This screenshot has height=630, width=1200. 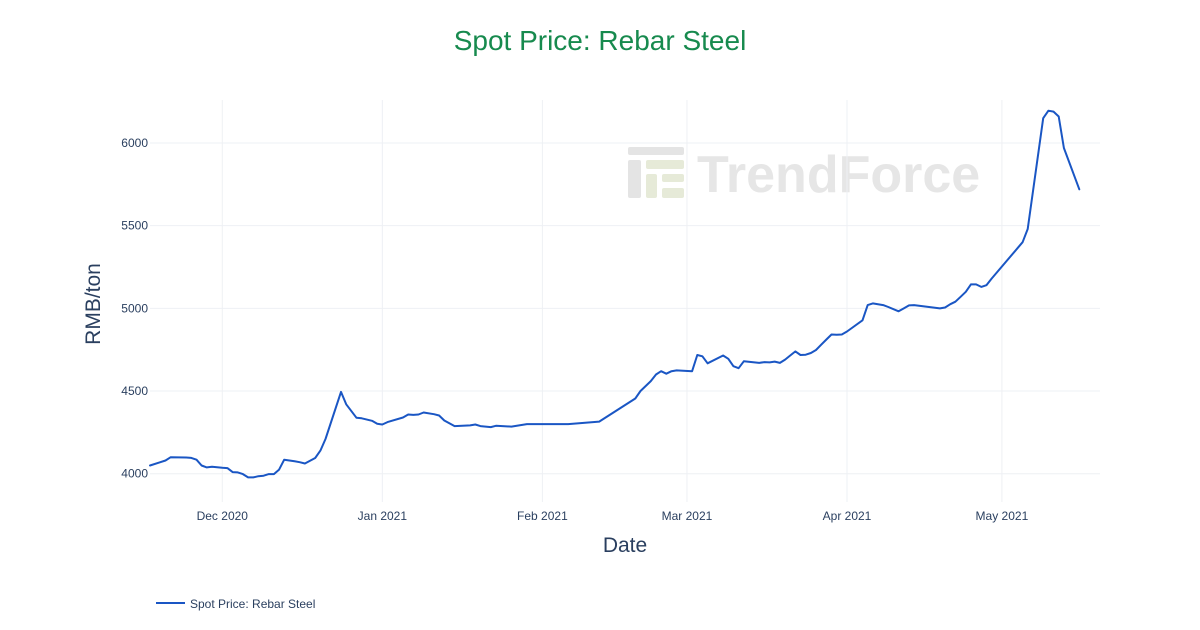 What do you see at coordinates (1002, 516) in the screenshot?
I see `x-tick-label: May 2021` at bounding box center [1002, 516].